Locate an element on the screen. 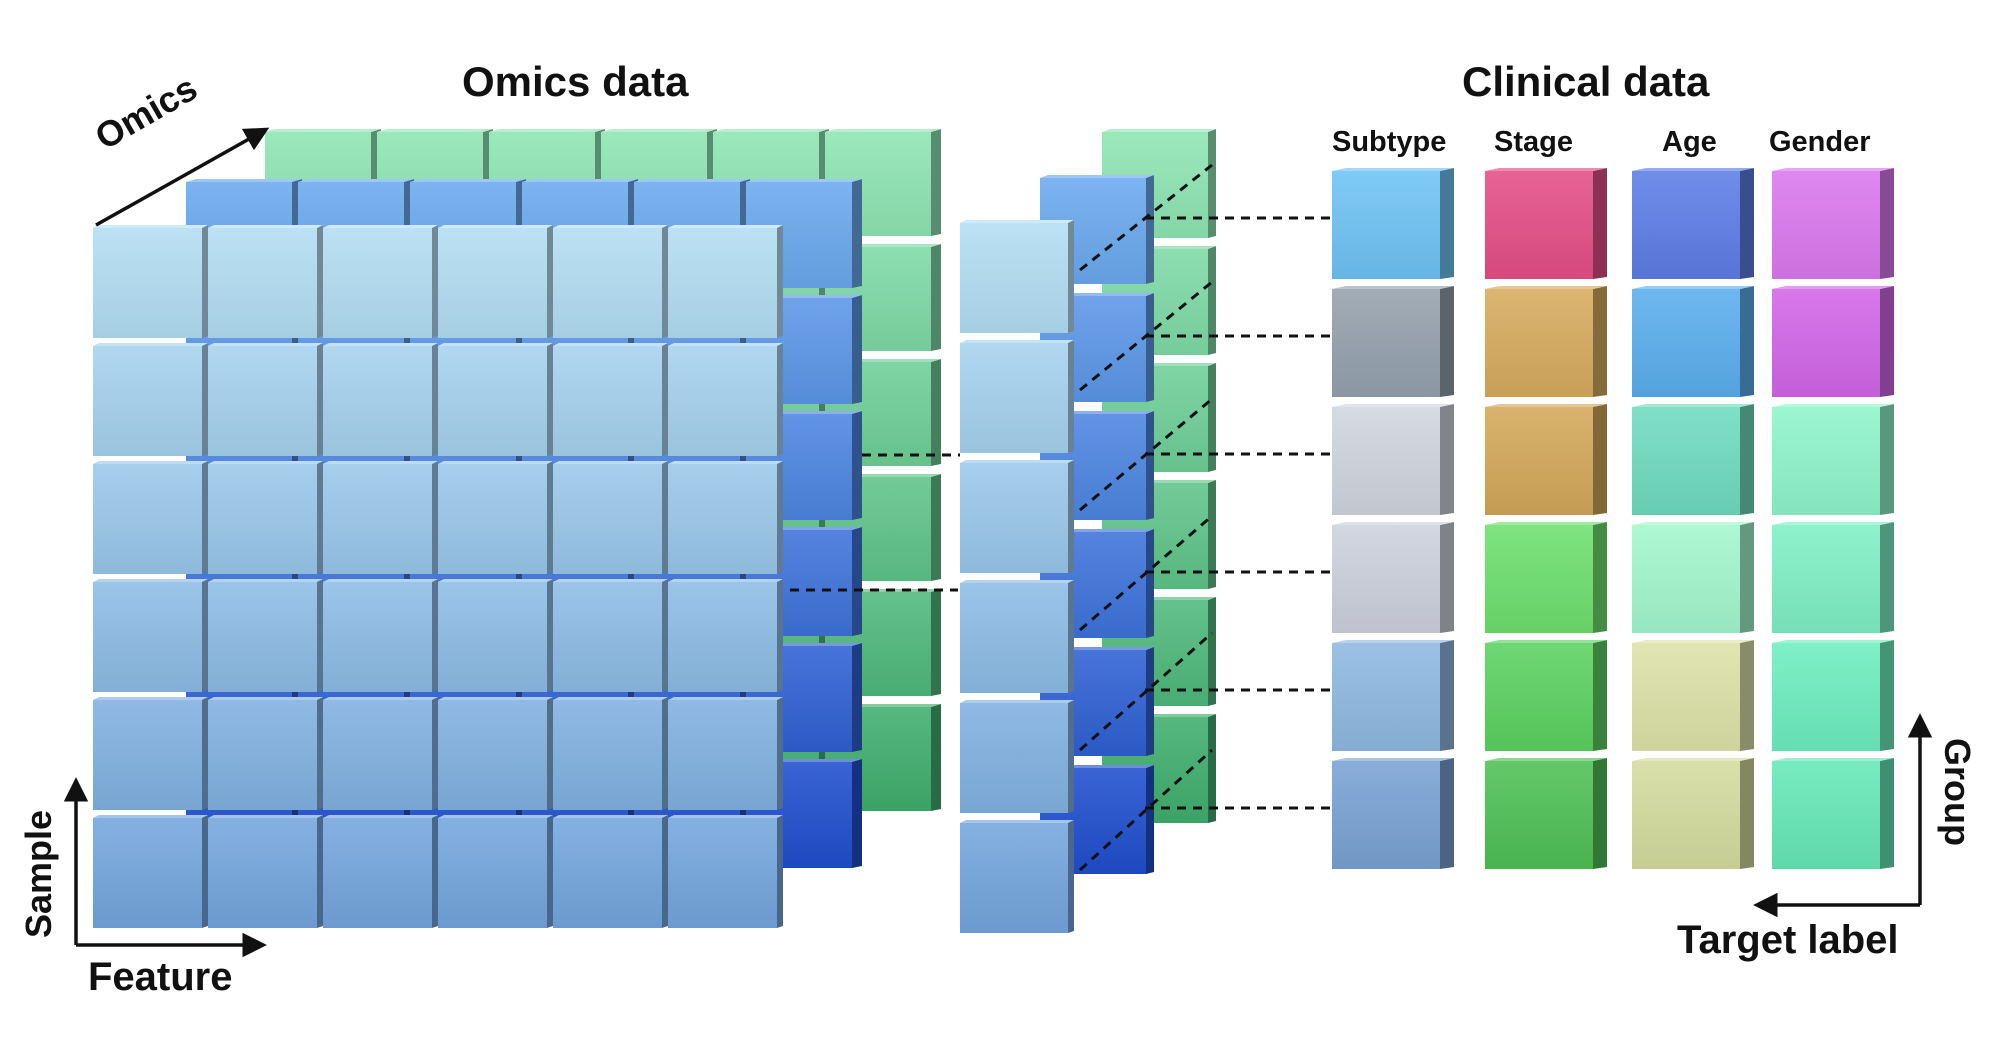  sample-column-stack is located at coordinates (1088, 531).